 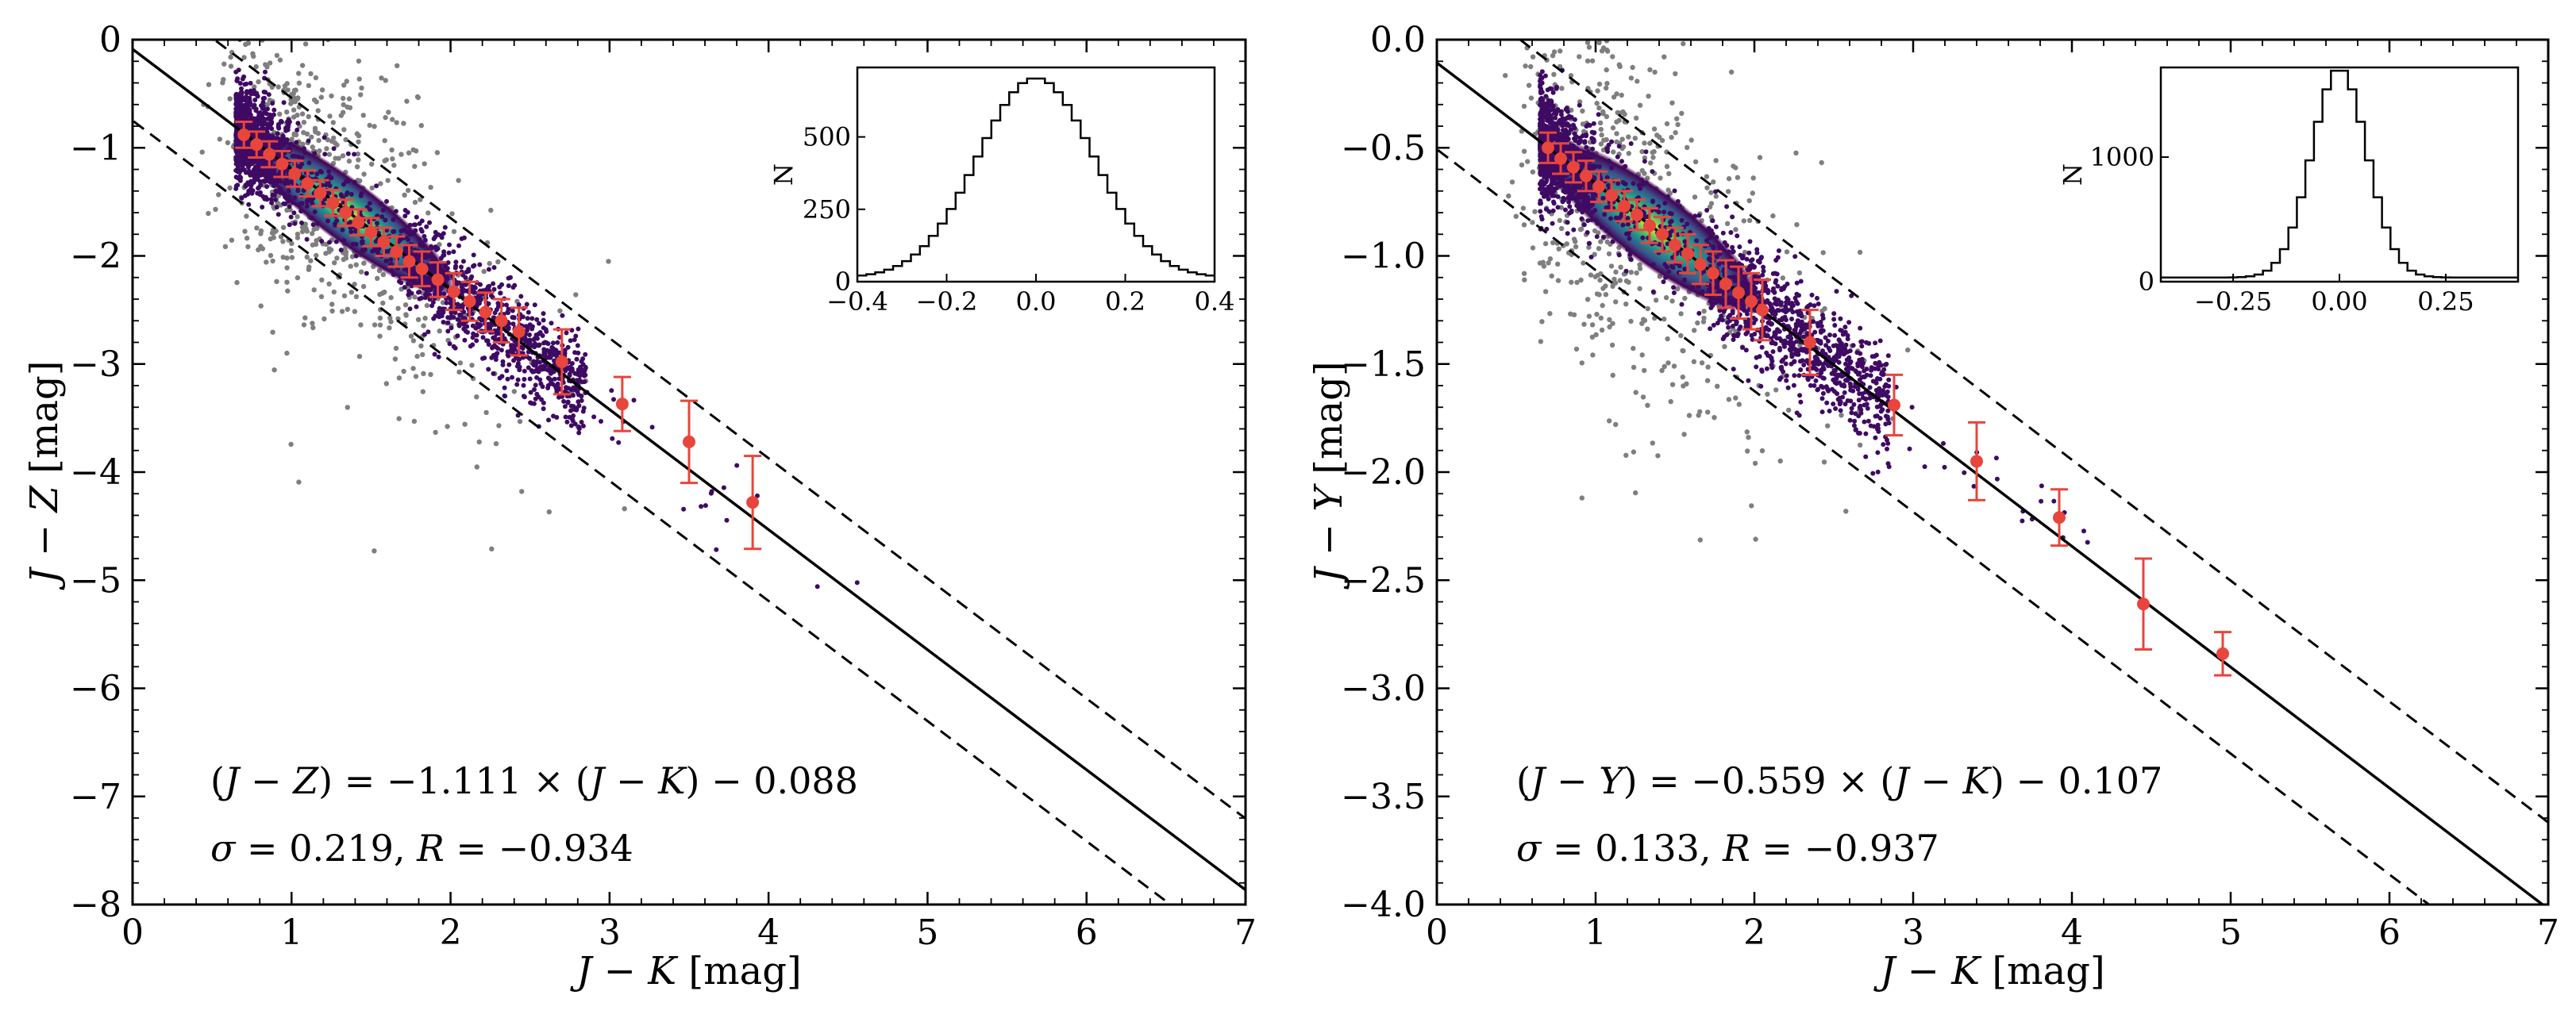 What do you see at coordinates (783, 174) in the screenshot?
I see `inset-y-axis-label: N` at bounding box center [783, 174].